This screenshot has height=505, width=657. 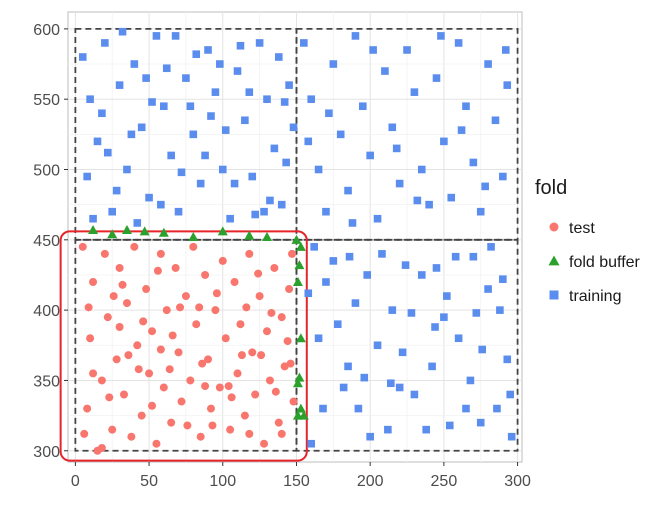 What do you see at coordinates (46, 311) in the screenshot?
I see `y-tick-label: 400` at bounding box center [46, 311].